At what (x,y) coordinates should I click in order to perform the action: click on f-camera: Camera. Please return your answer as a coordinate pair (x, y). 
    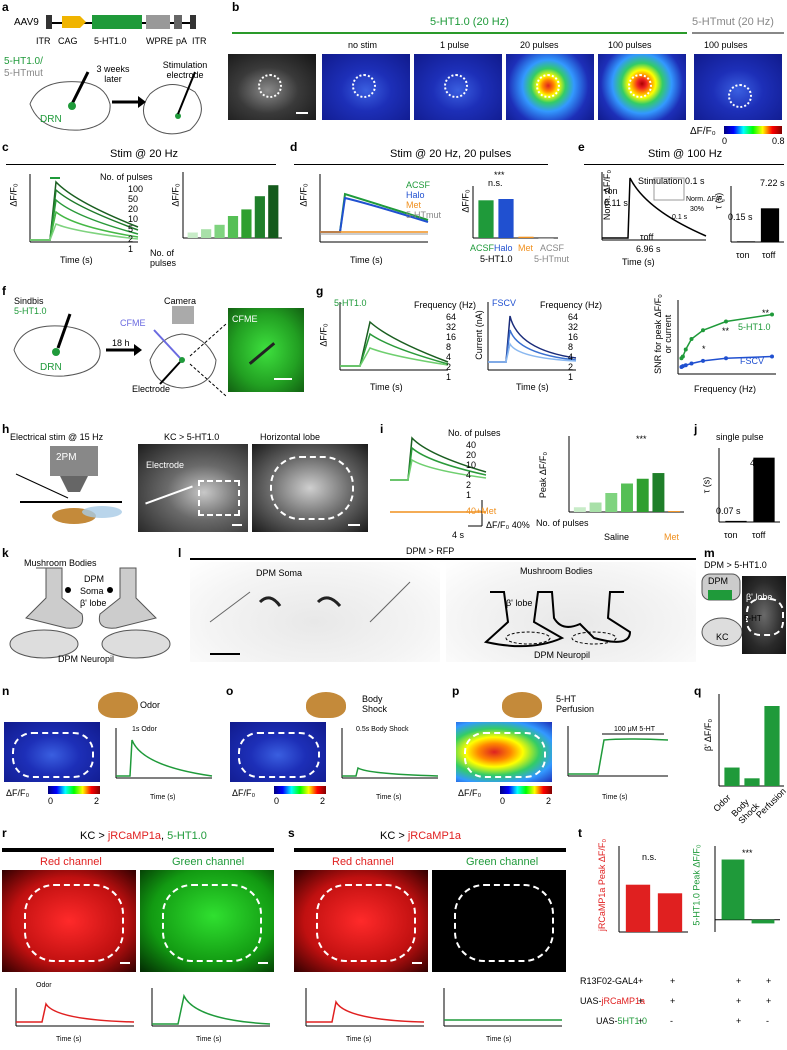
    Looking at the image, I should click on (180, 301).